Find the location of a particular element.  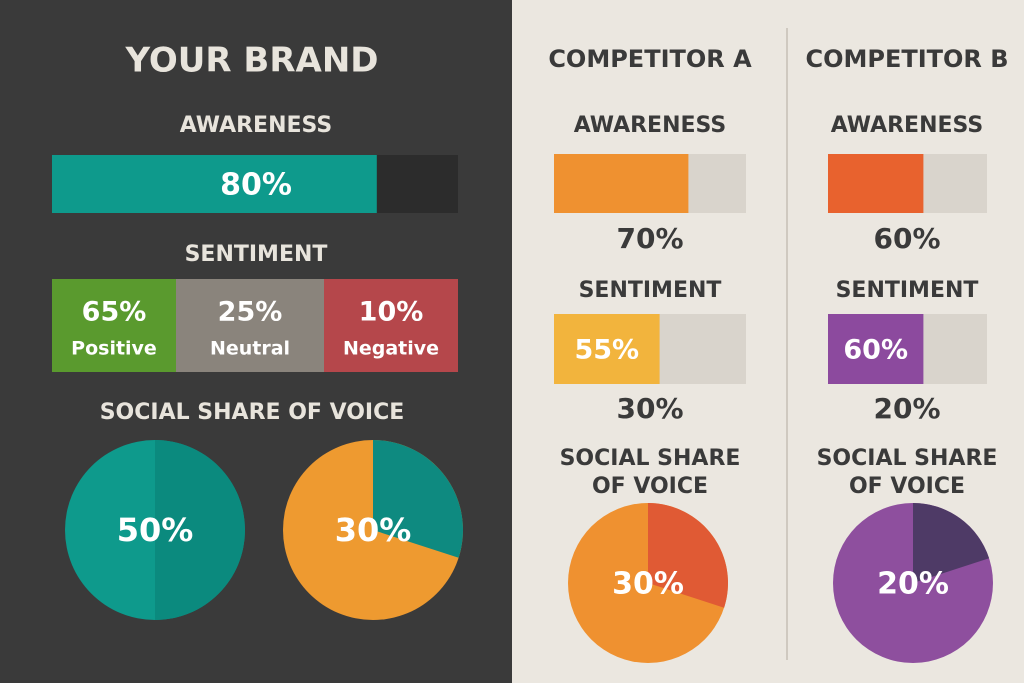

brand-title: YOUR BRAND is located at coordinates (251, 61).